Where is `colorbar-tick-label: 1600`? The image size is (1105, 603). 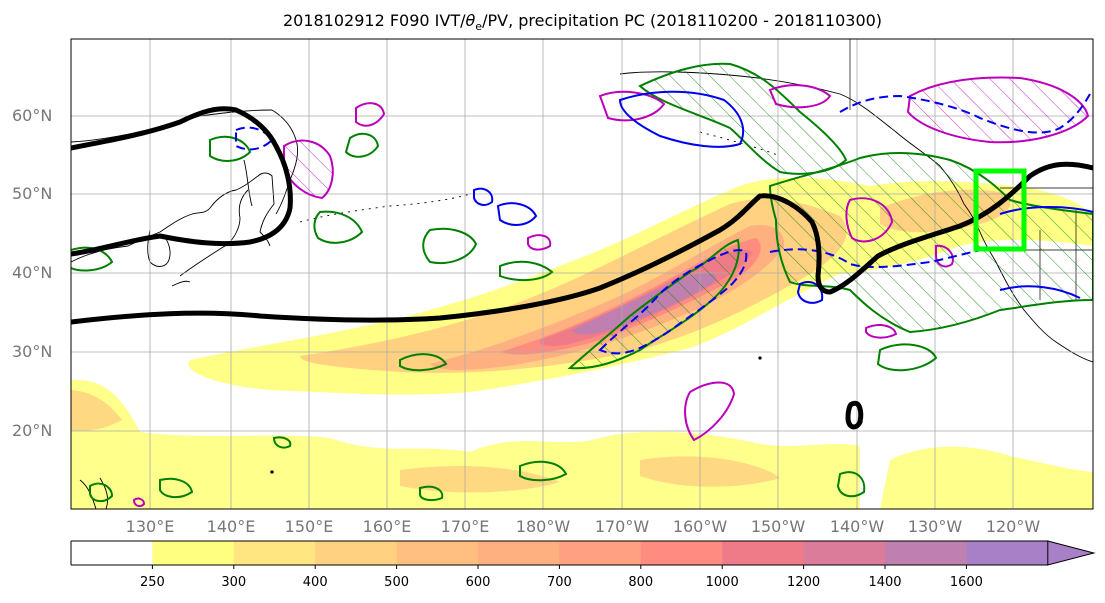
colorbar-tick-label: 1600 is located at coordinates (966, 582).